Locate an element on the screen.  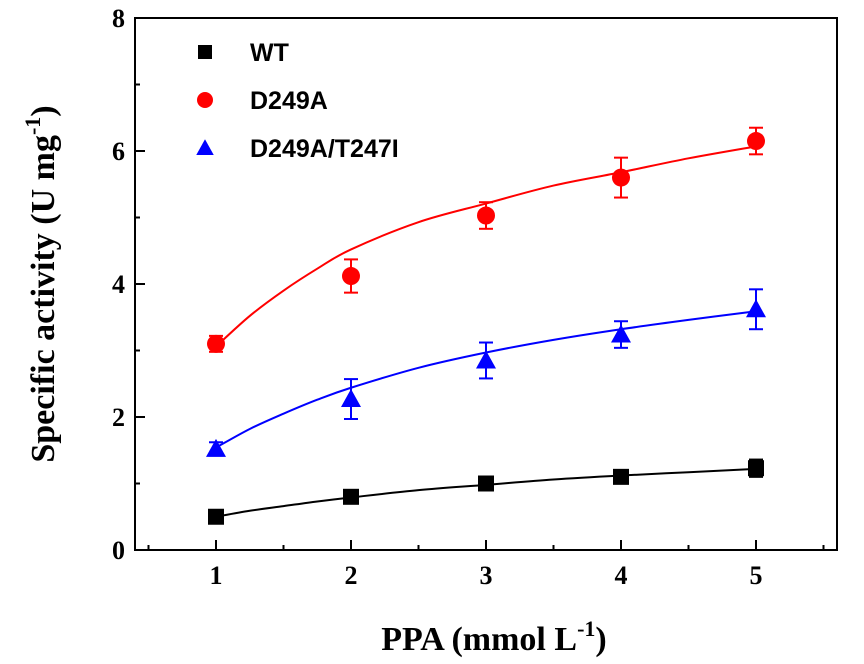
y-tick-labels: 0 2 4 6 8 is located at coordinates (118, 284).